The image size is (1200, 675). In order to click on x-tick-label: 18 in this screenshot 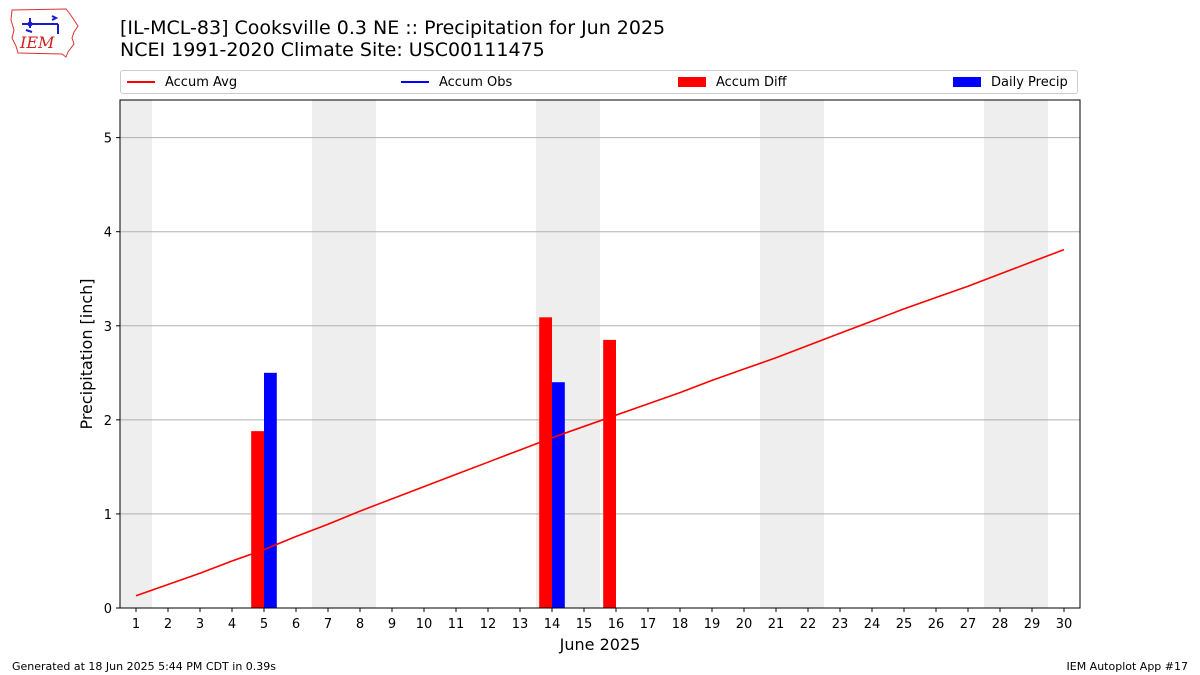, I will do `click(680, 624)`.